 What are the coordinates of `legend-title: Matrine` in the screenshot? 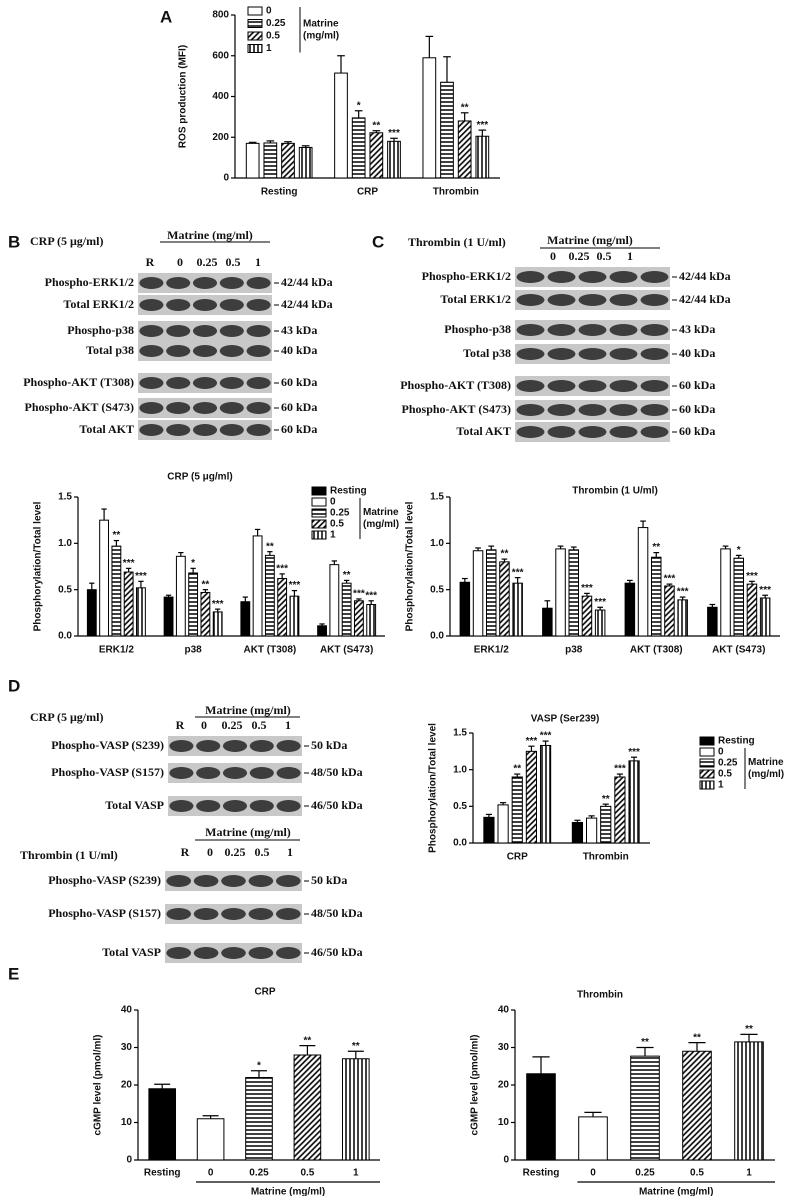 It's located at (321, 23).